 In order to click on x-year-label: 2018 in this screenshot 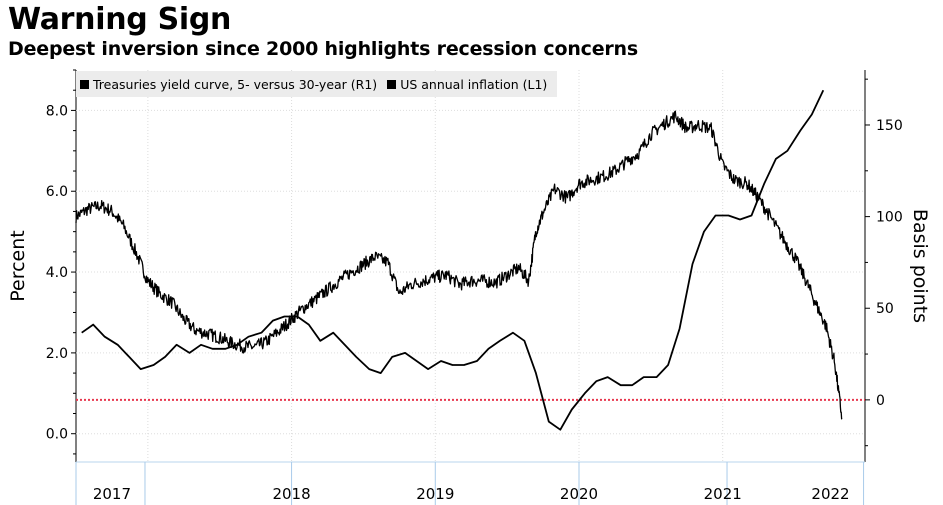, I will do `click(291, 494)`.